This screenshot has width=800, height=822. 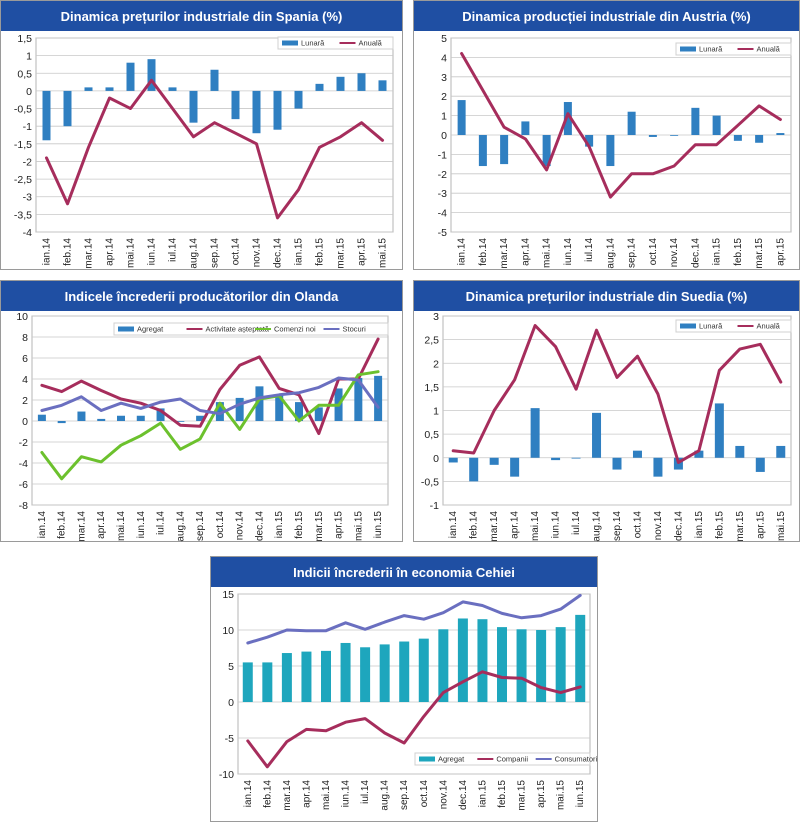 I want to click on y-tick-label: -1,5, so click(x=23, y=145).